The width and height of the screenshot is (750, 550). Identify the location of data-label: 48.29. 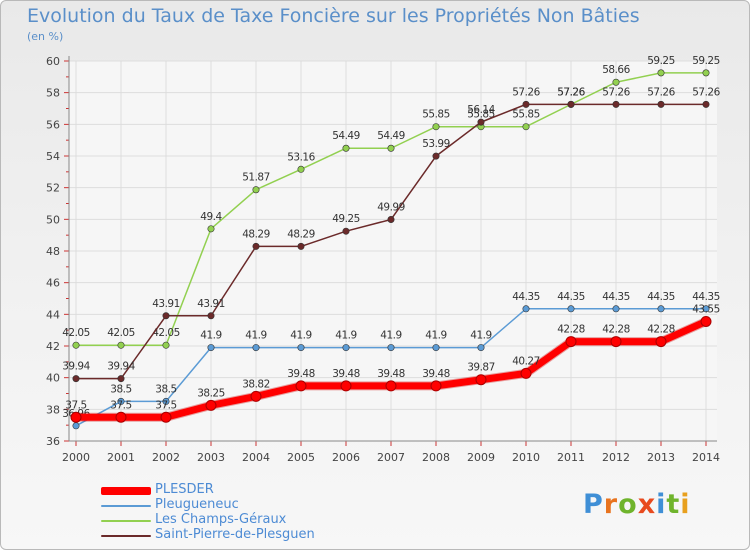
(256, 234).